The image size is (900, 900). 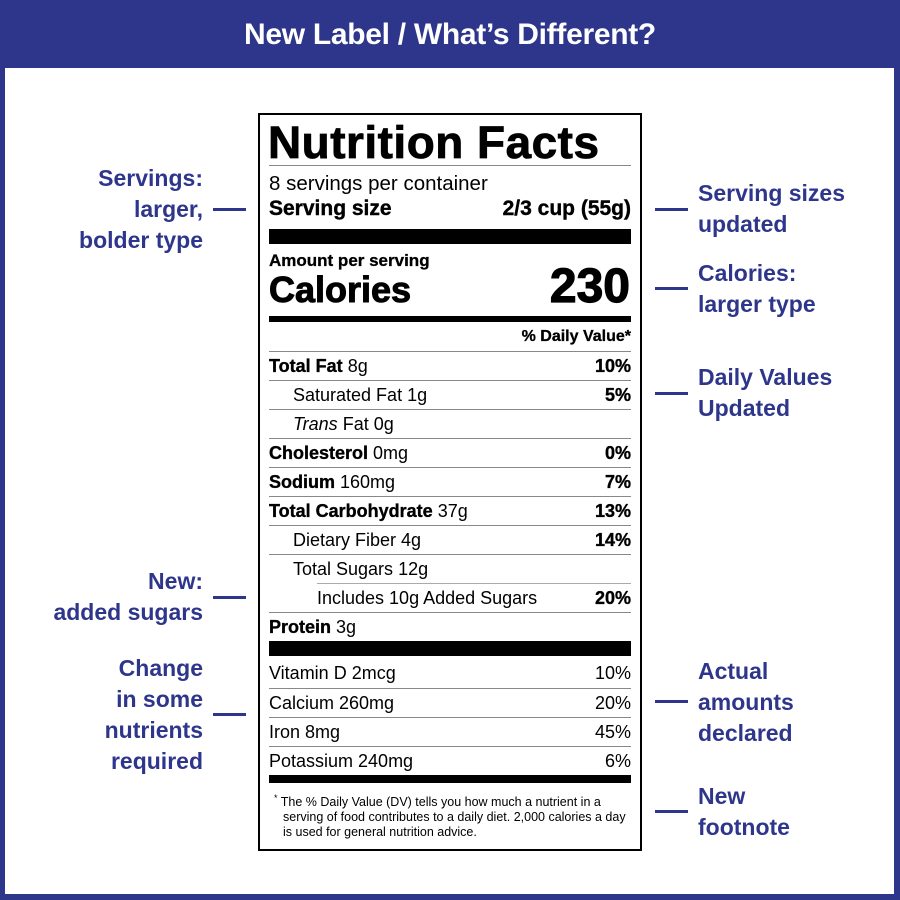 What do you see at coordinates (349, 260) in the screenshot?
I see `amount-per-serving: Amount per serving` at bounding box center [349, 260].